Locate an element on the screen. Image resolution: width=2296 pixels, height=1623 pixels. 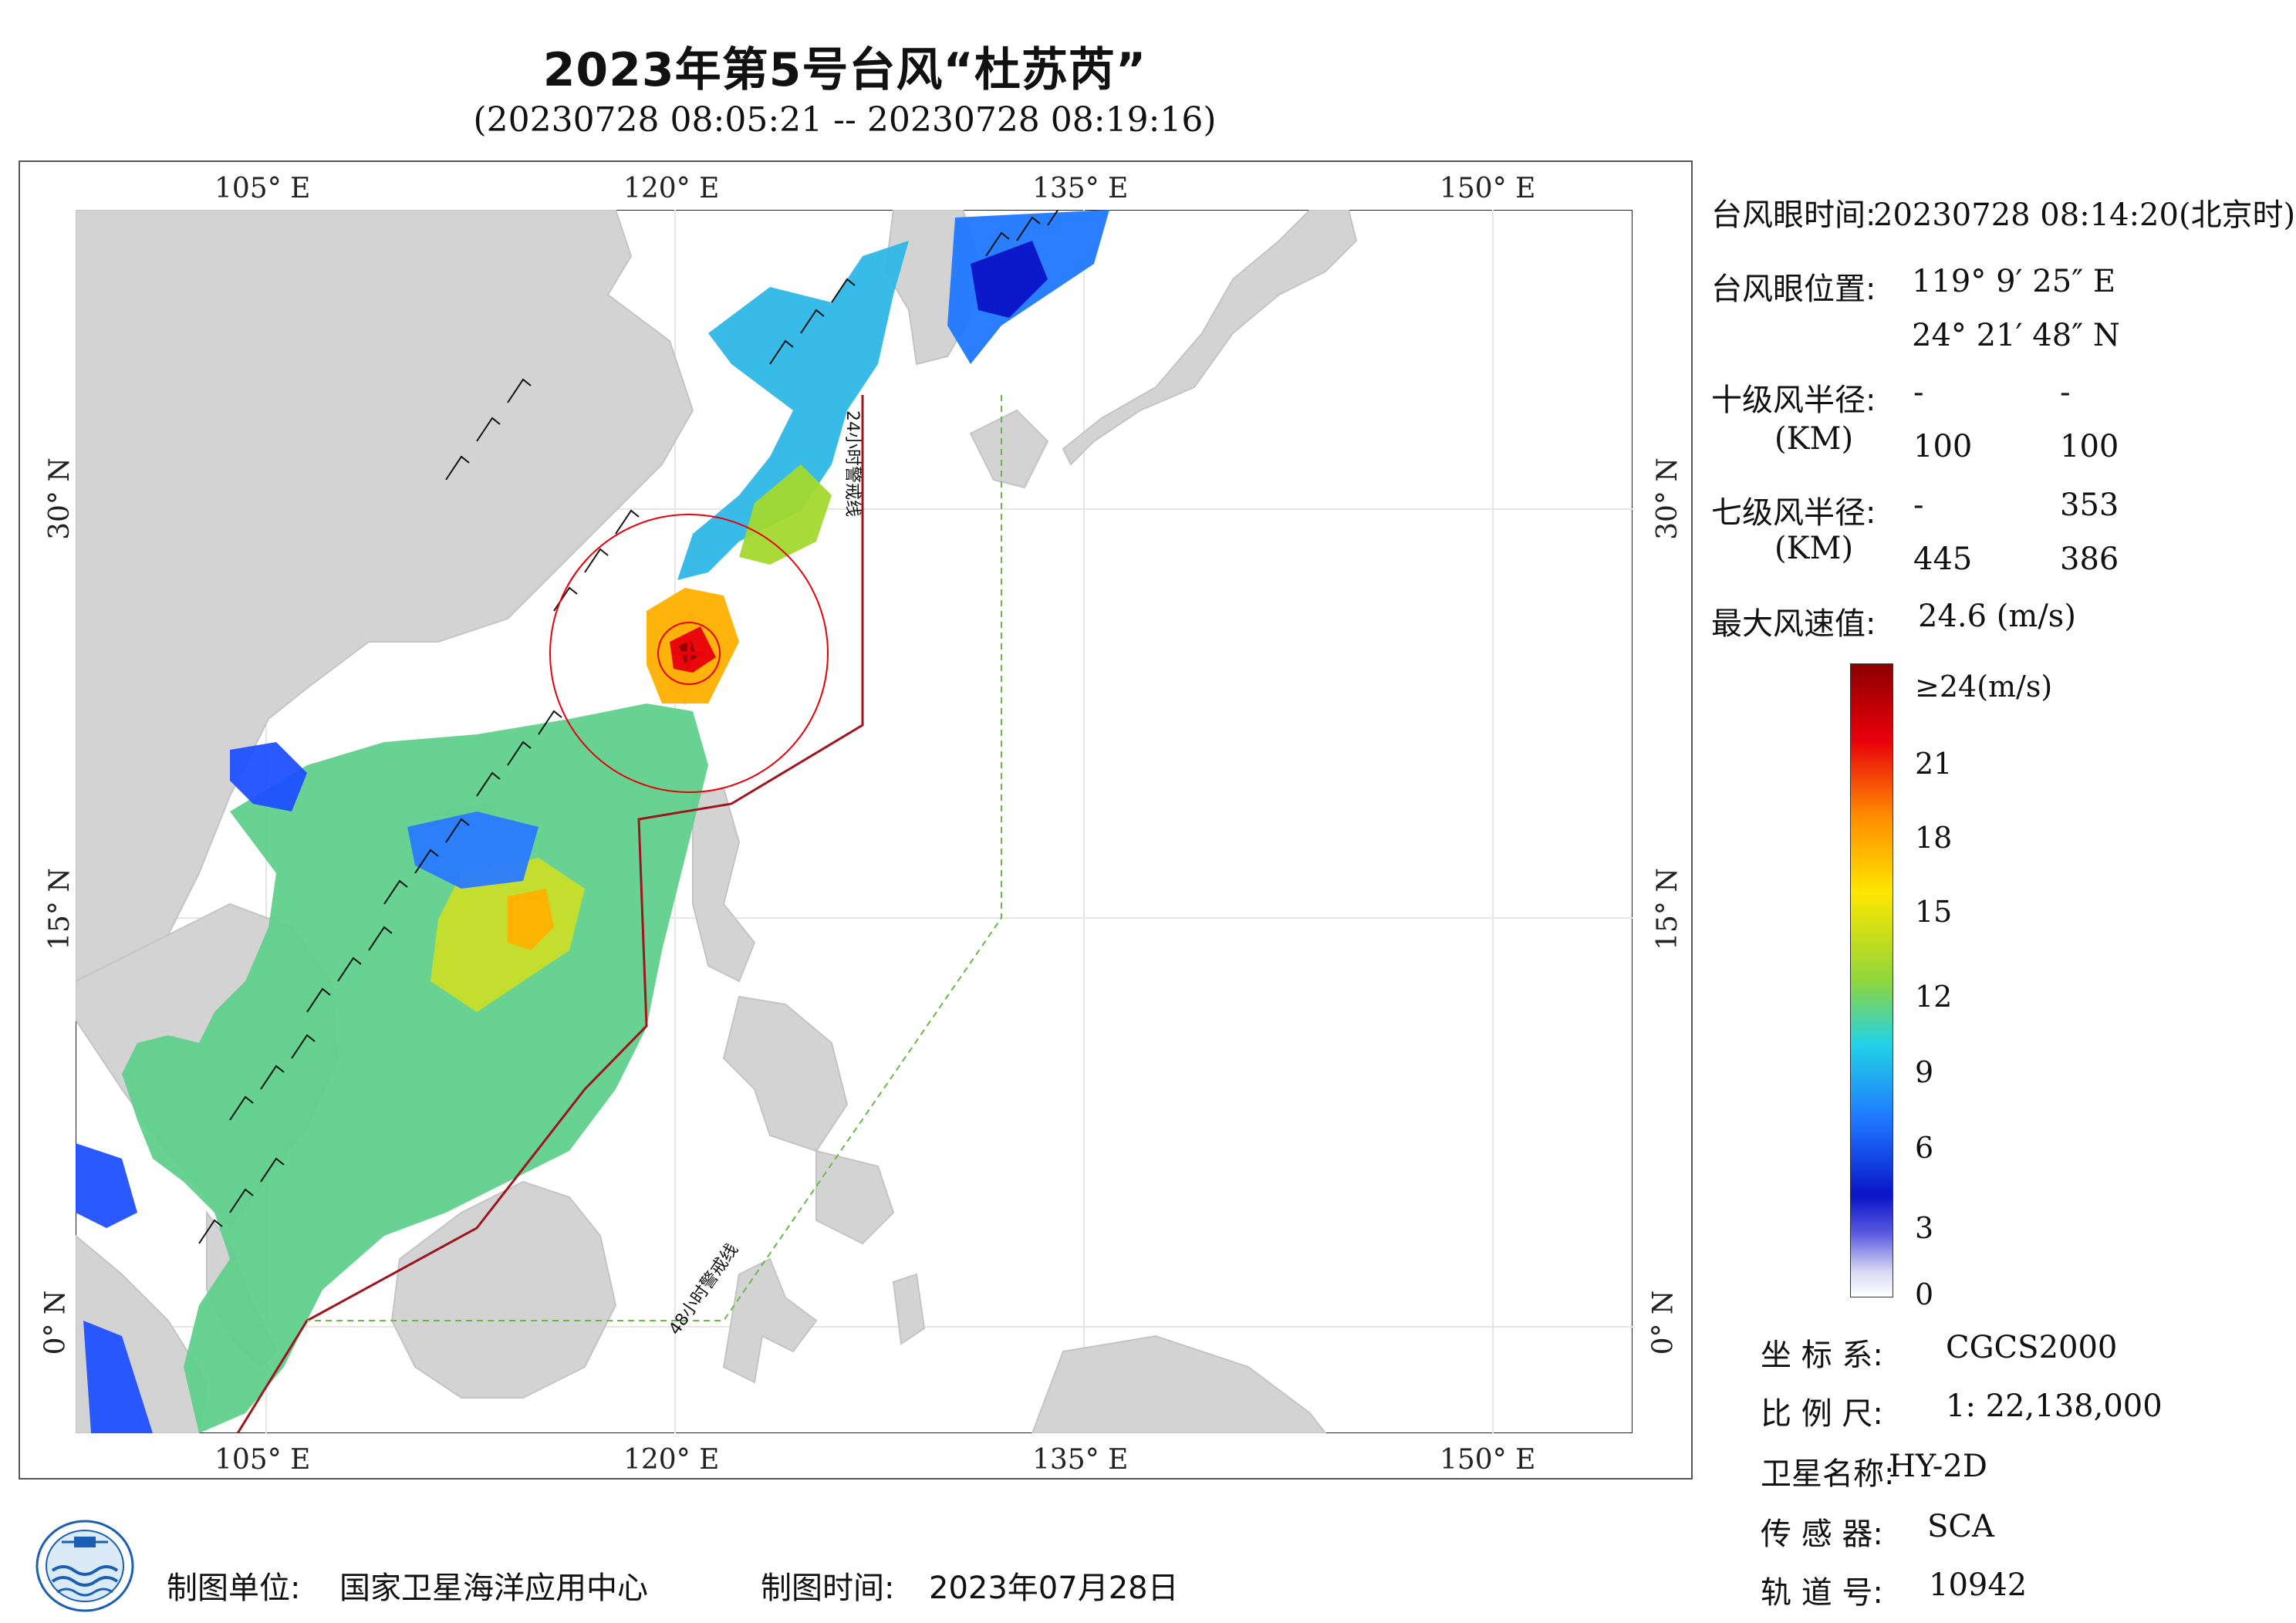
r7-label: 七级风半径: is located at coordinates (1793, 513).